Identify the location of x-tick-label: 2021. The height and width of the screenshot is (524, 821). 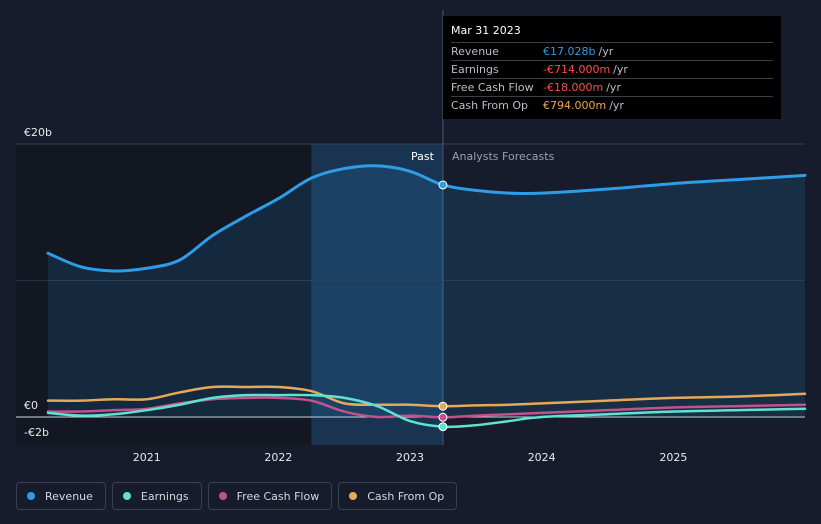
(147, 457).